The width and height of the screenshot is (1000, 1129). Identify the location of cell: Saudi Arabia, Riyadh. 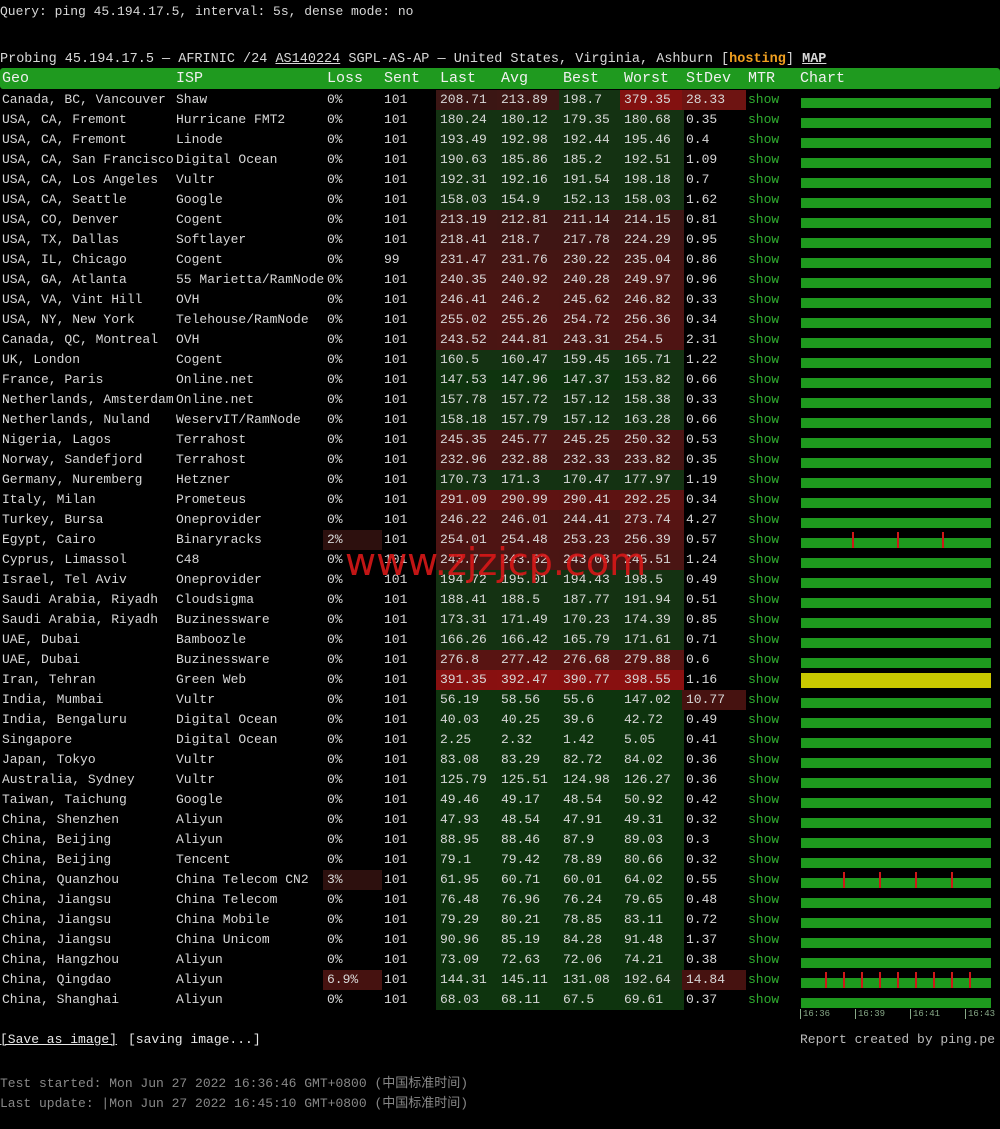
(80, 599).